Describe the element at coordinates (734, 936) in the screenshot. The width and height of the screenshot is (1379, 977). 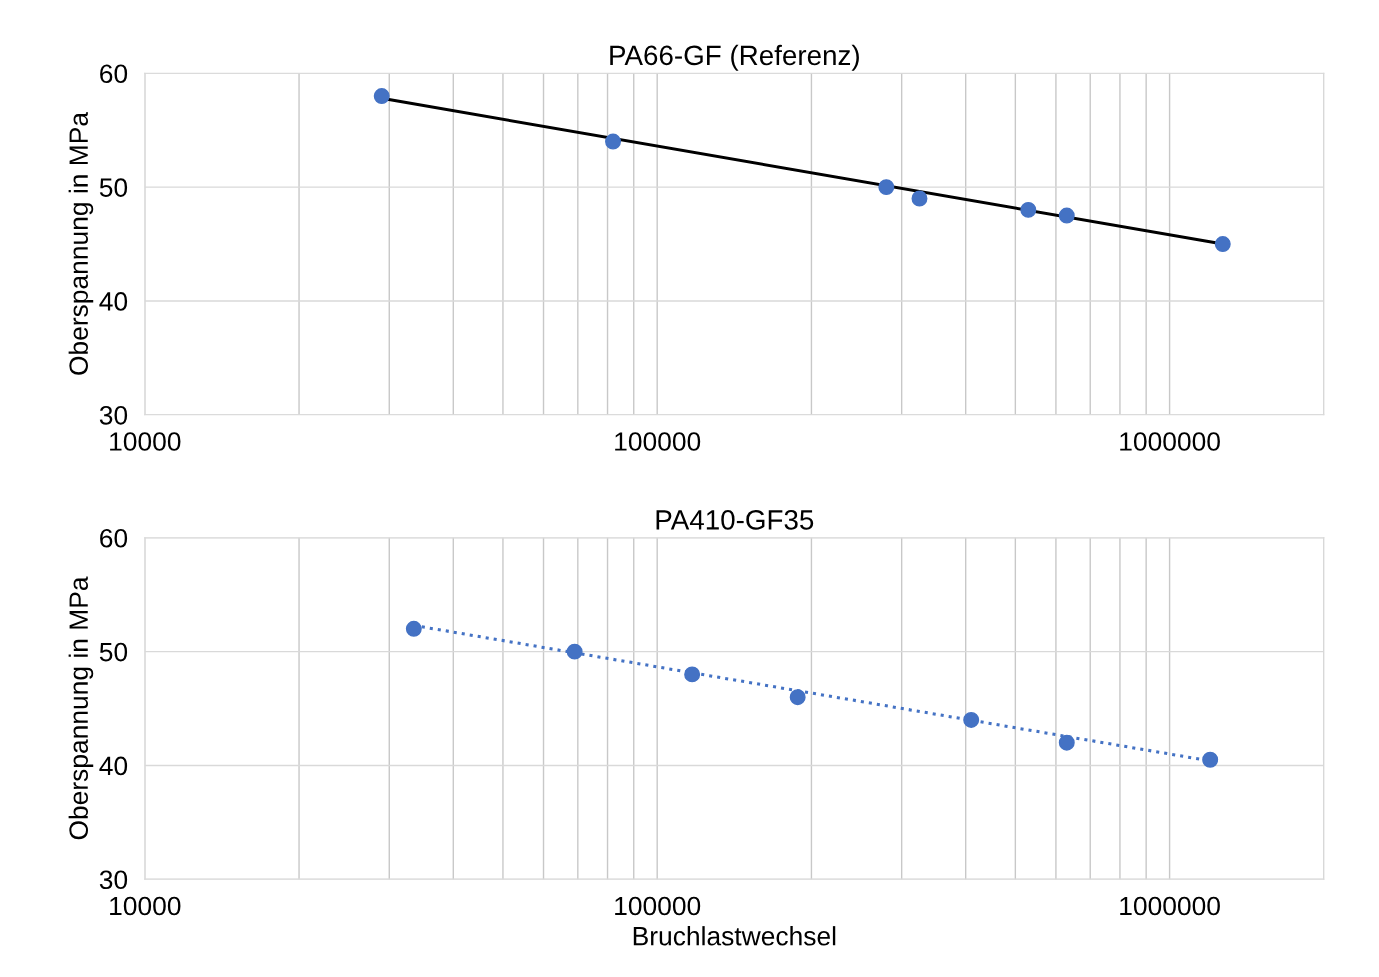
I see `x-axis-title: Bruchlastwechsel` at that location.